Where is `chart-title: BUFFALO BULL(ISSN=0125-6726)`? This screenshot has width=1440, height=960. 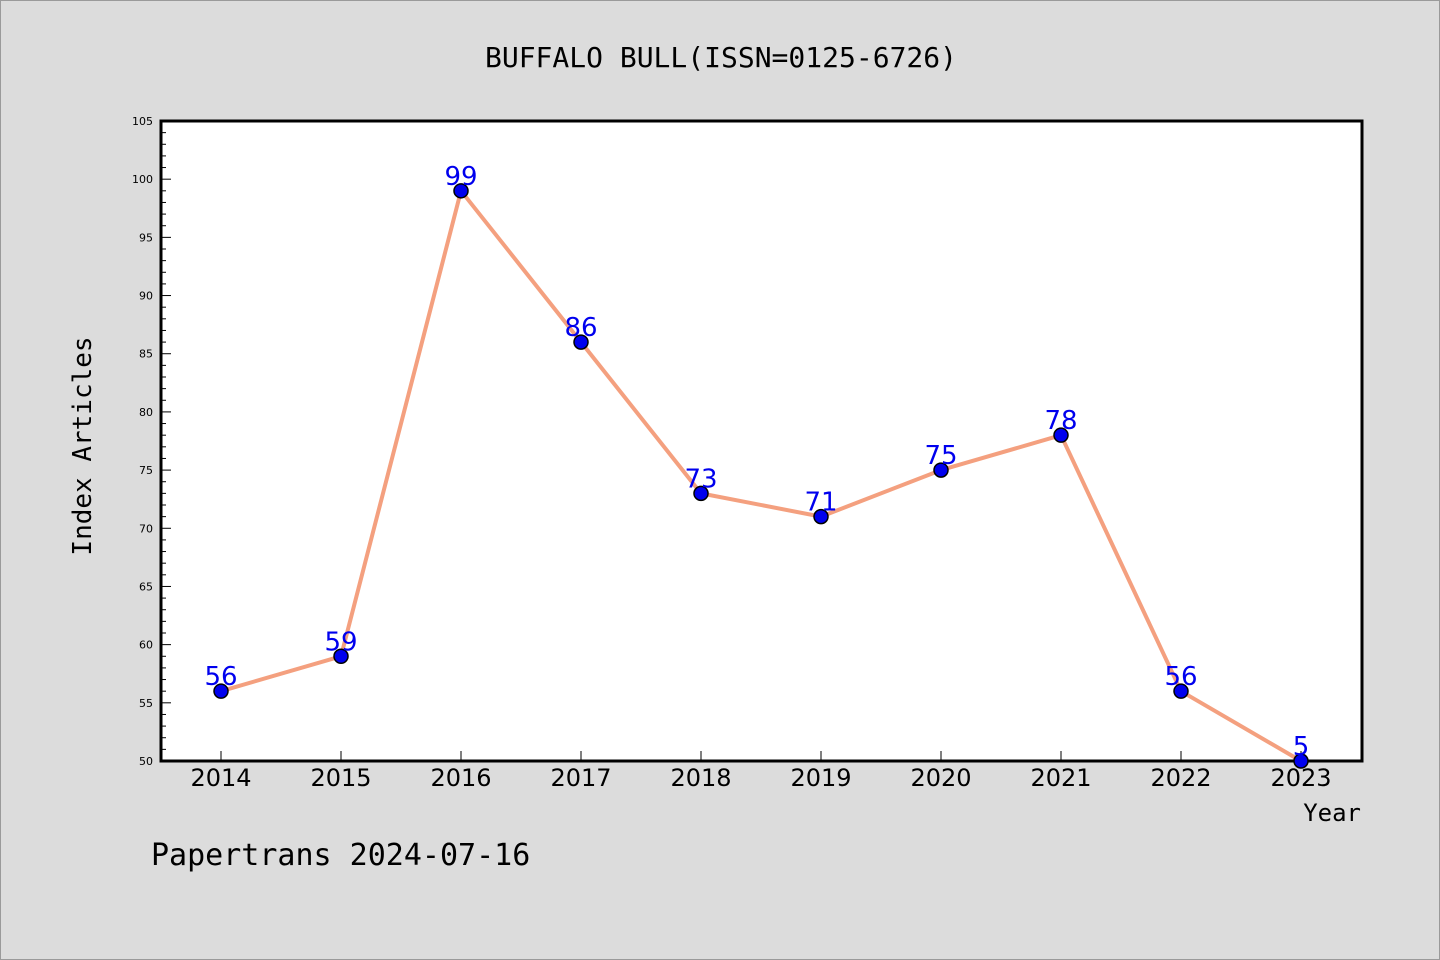
chart-title: BUFFALO BULL(ISSN=0125-6726) is located at coordinates (721, 57).